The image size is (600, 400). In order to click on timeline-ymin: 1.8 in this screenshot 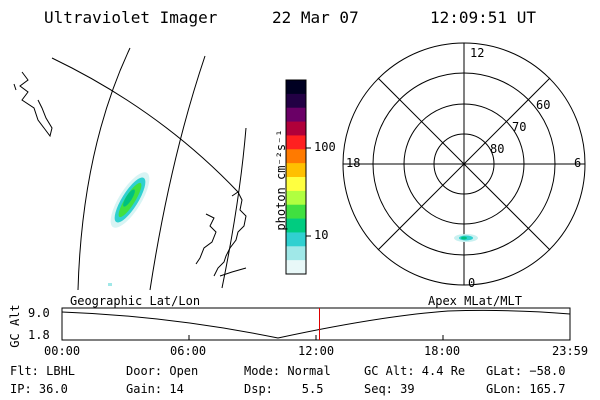, I will do `click(39, 335)`.